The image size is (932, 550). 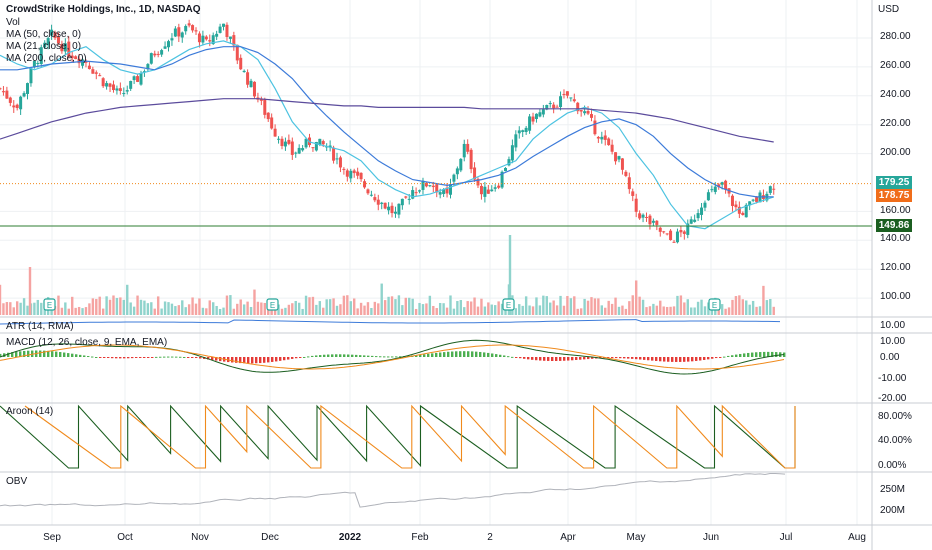 I want to click on legend-macd: MACD (12, 26, close, 9, EMA, EMA), so click(x=87, y=342).